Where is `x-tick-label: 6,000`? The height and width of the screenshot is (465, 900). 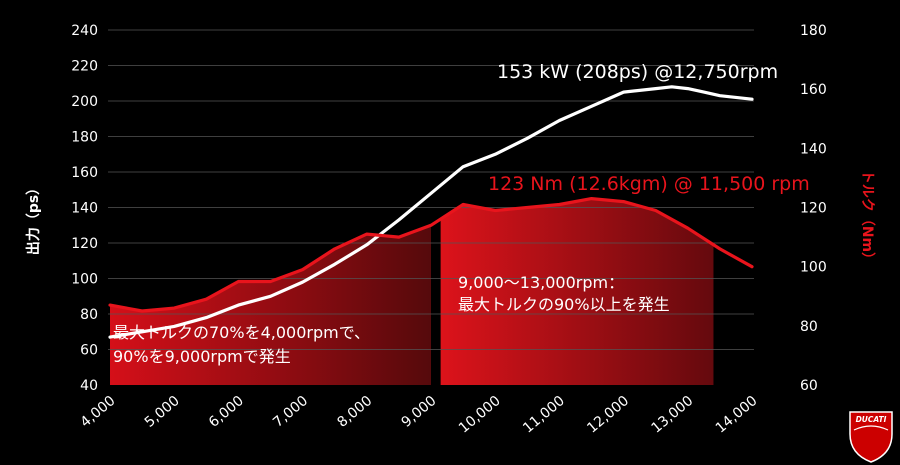
x-tick-label: 6,000 is located at coordinates (226, 412).